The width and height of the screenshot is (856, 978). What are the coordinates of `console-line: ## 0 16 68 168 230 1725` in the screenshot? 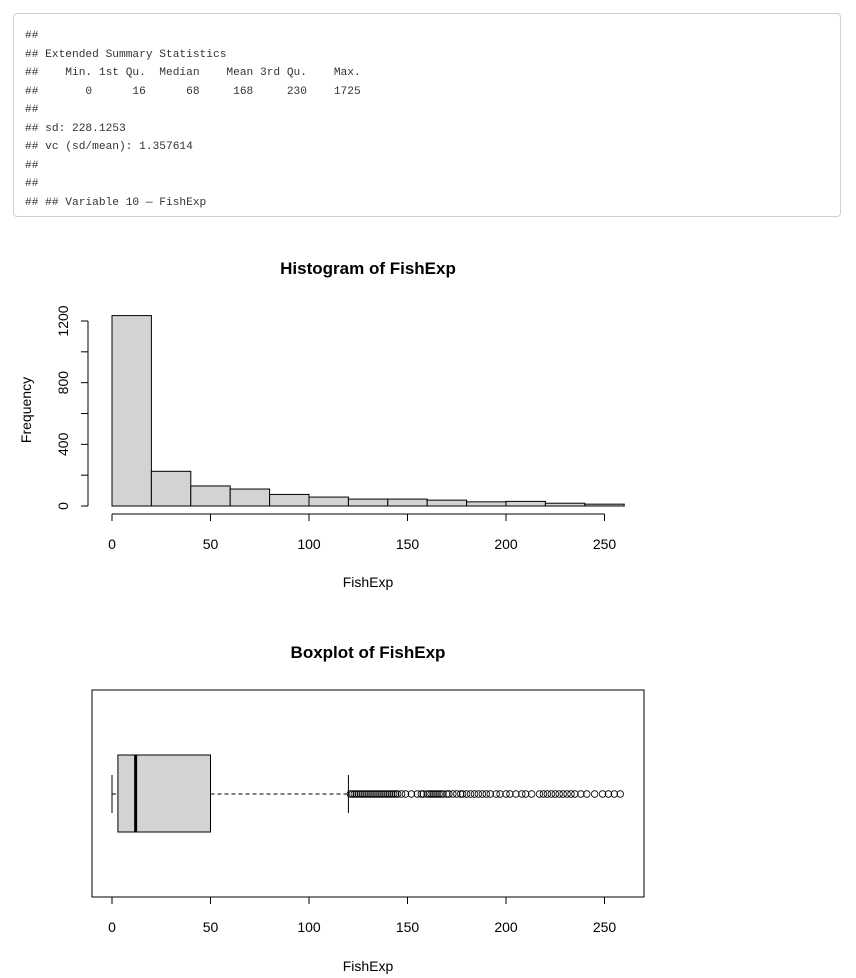 It's located at (196, 91).